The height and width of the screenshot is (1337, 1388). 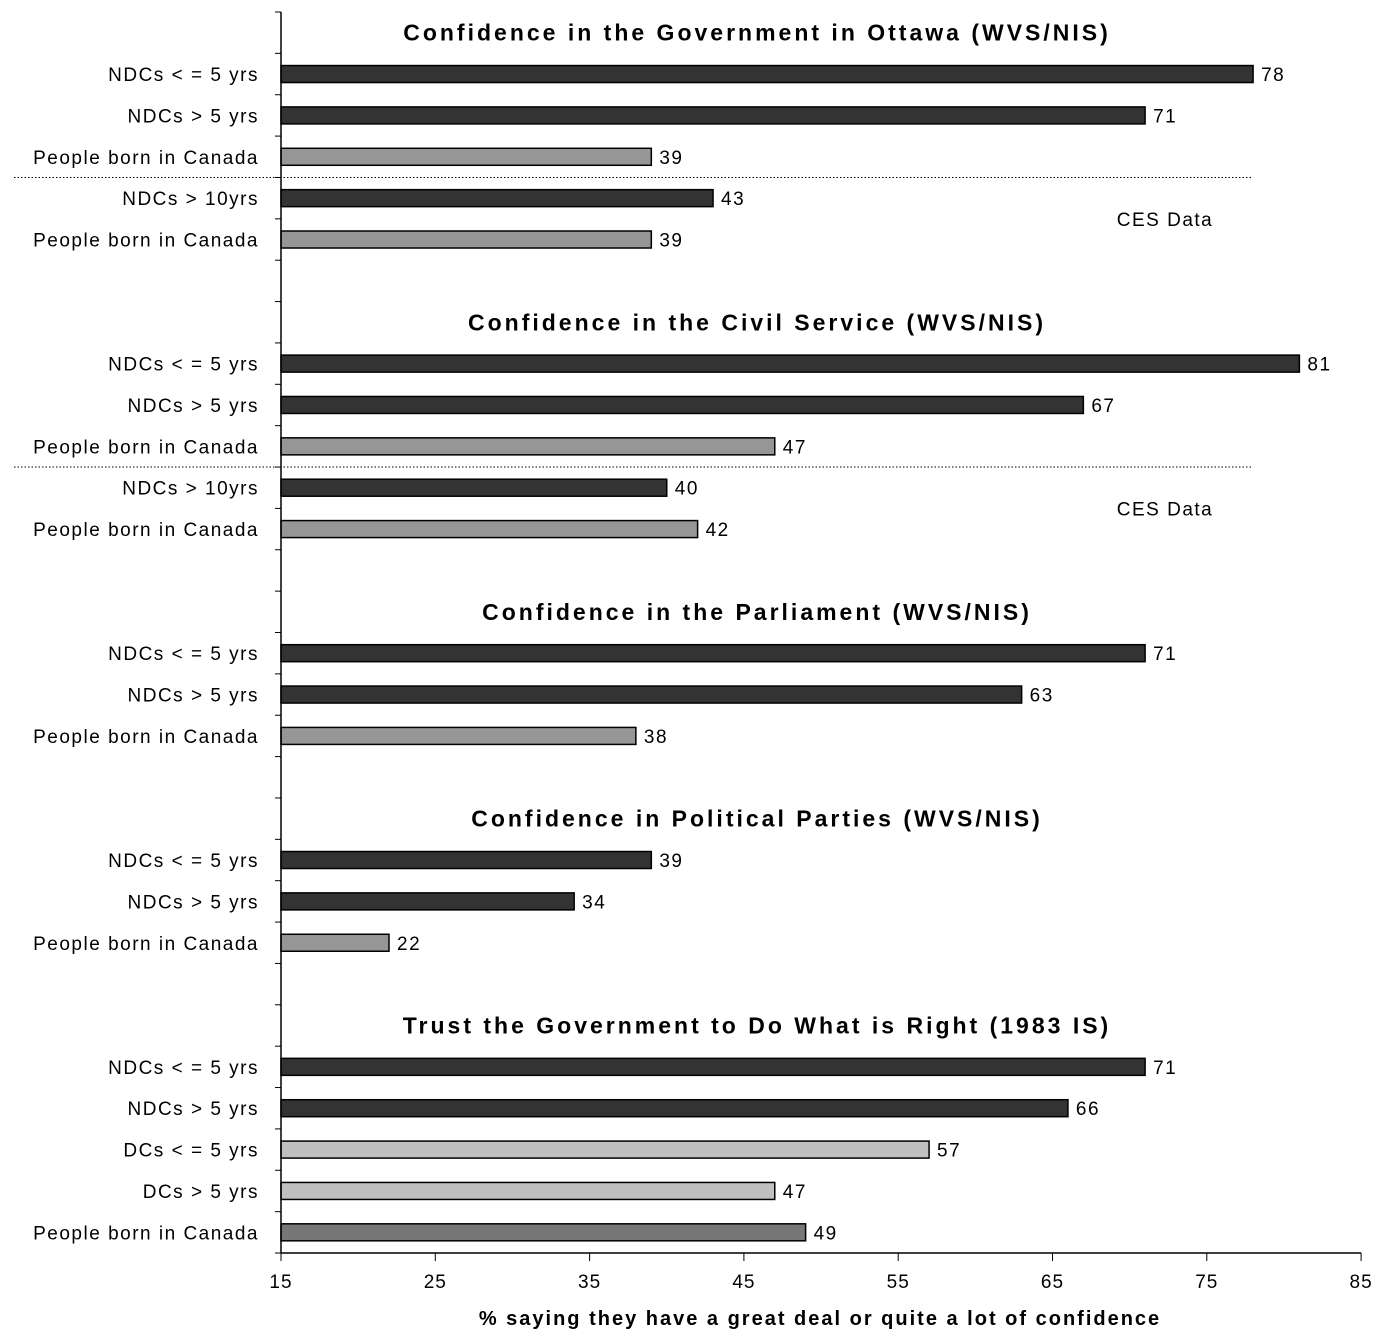 I want to click on x-tick-label: 45, so click(x=743, y=1282).